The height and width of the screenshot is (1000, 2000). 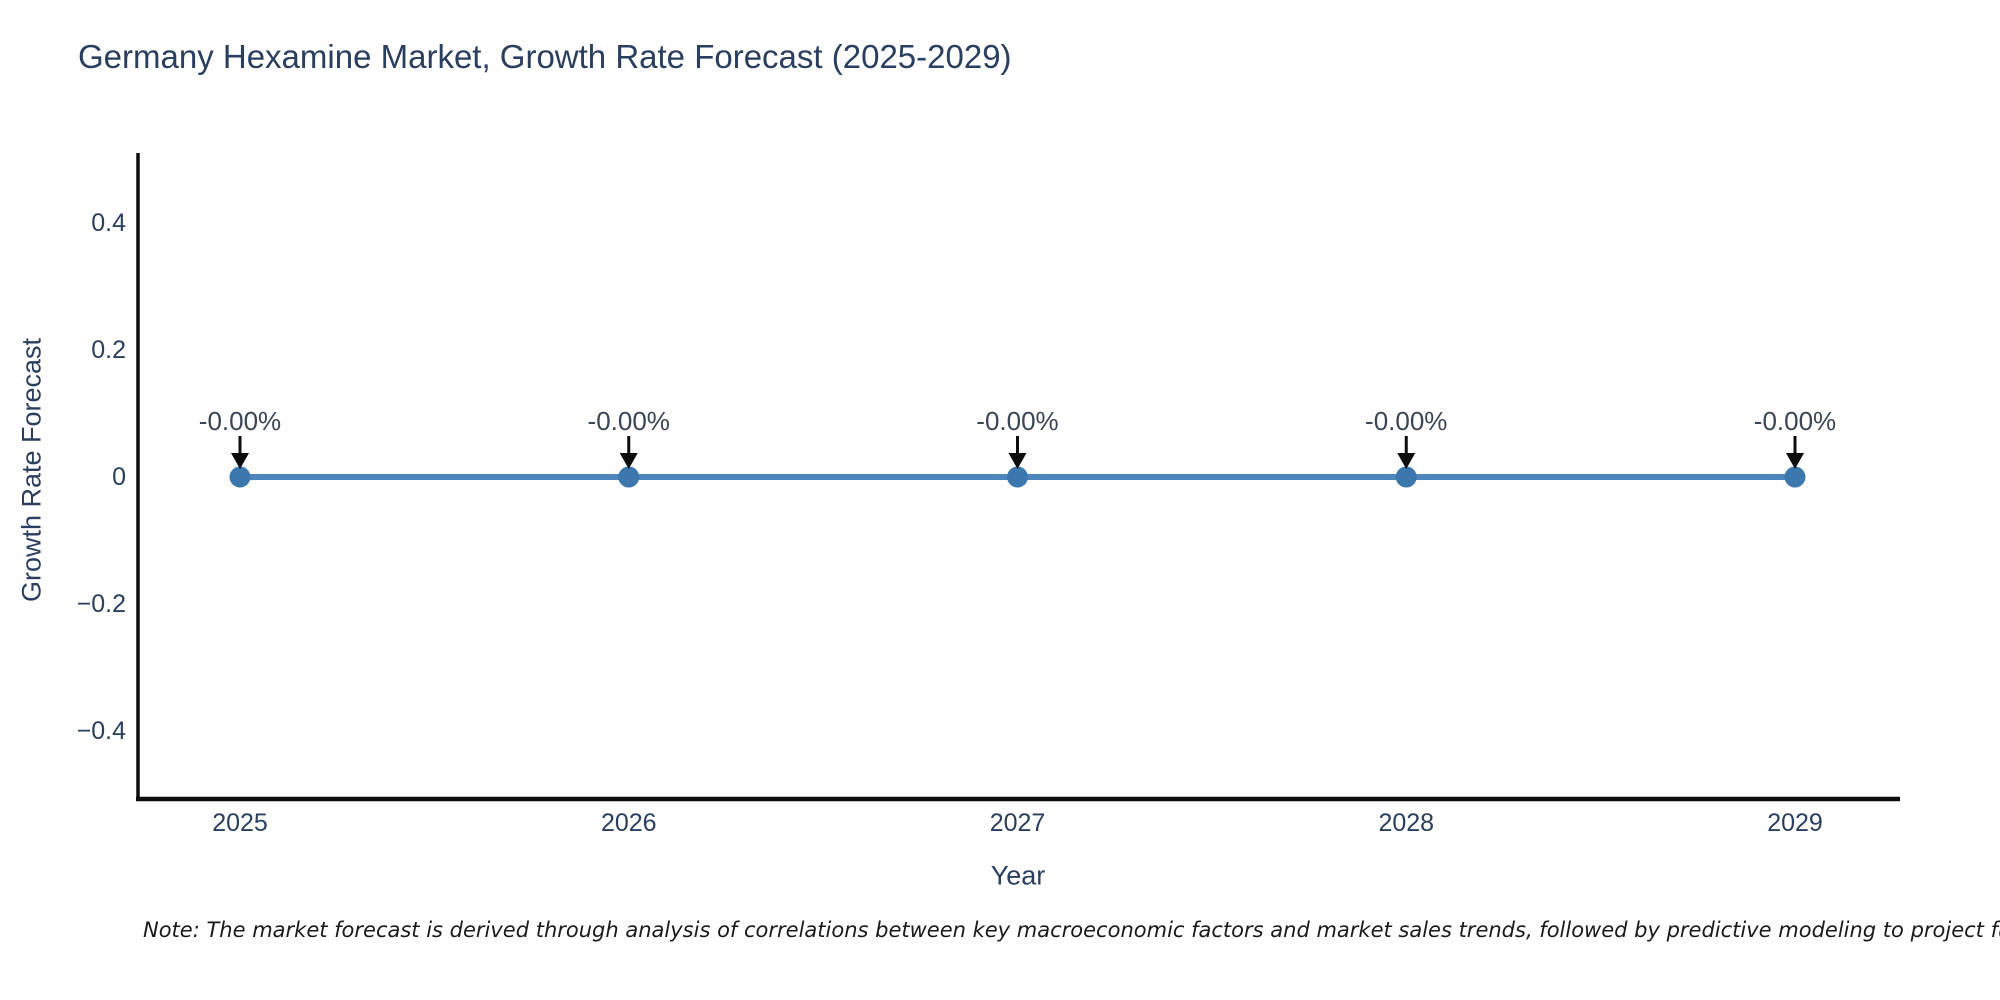 I want to click on y-tick-label: 0.4, so click(x=108, y=223).